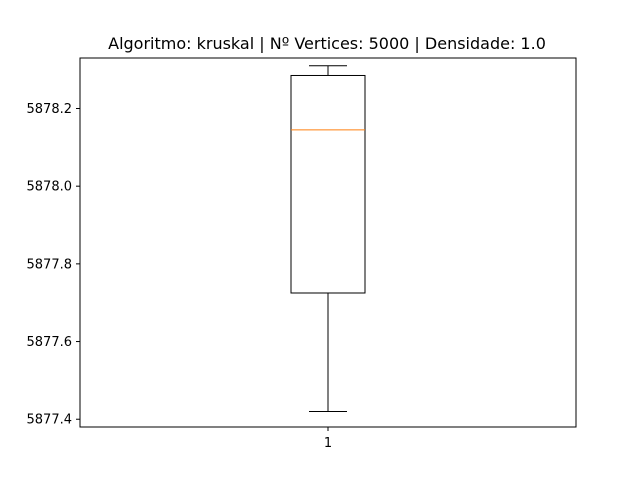 This screenshot has height=480, width=640. I want to click on x-tick-label: 1, so click(328, 443).